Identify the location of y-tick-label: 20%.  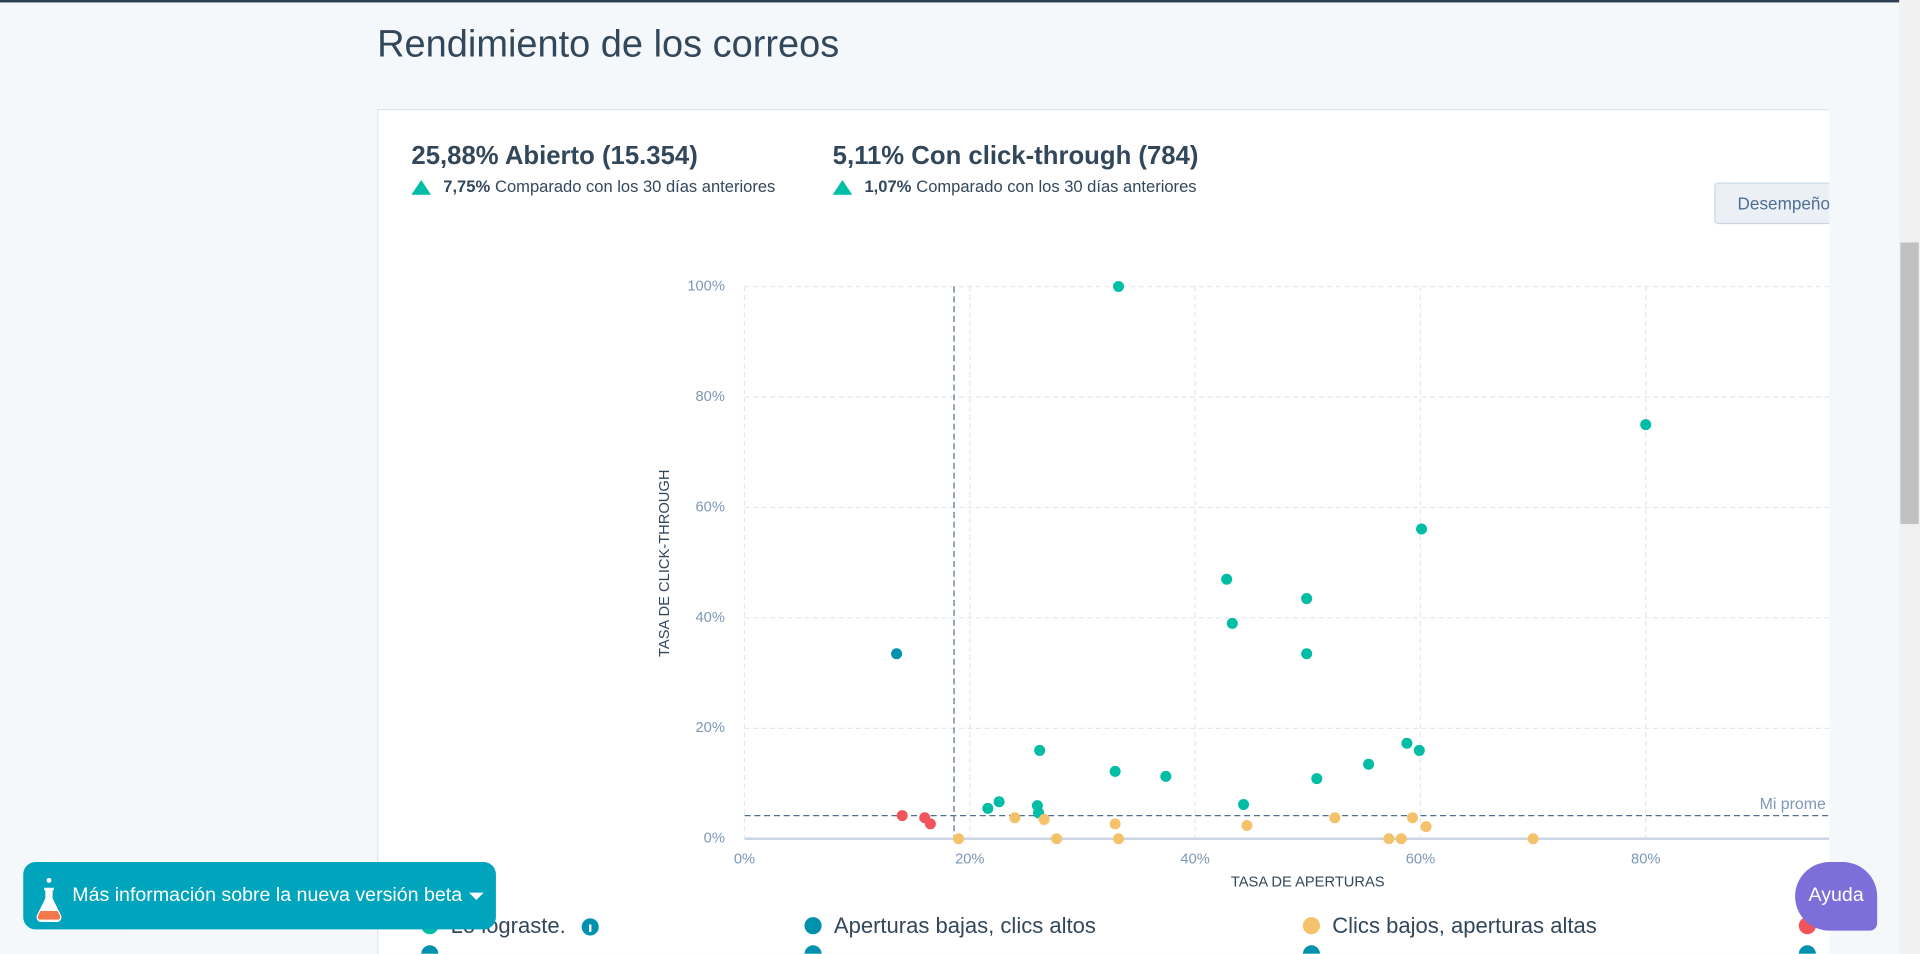
(709, 728).